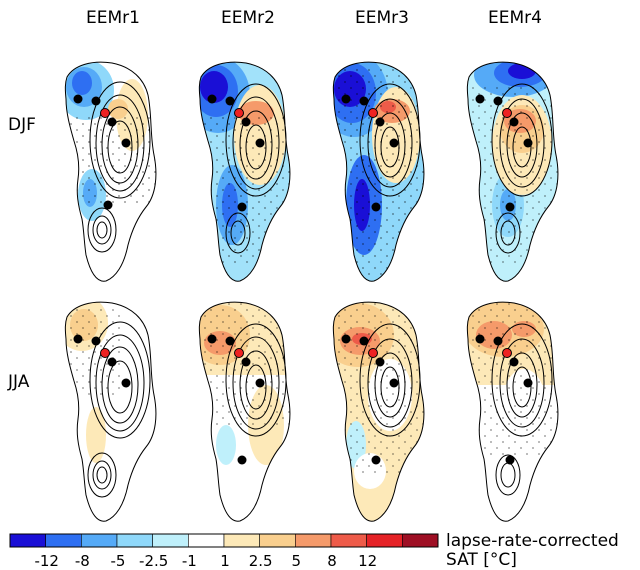 The image size is (640, 570). I want to click on panel-jja-eemr1, so click(110, 411).